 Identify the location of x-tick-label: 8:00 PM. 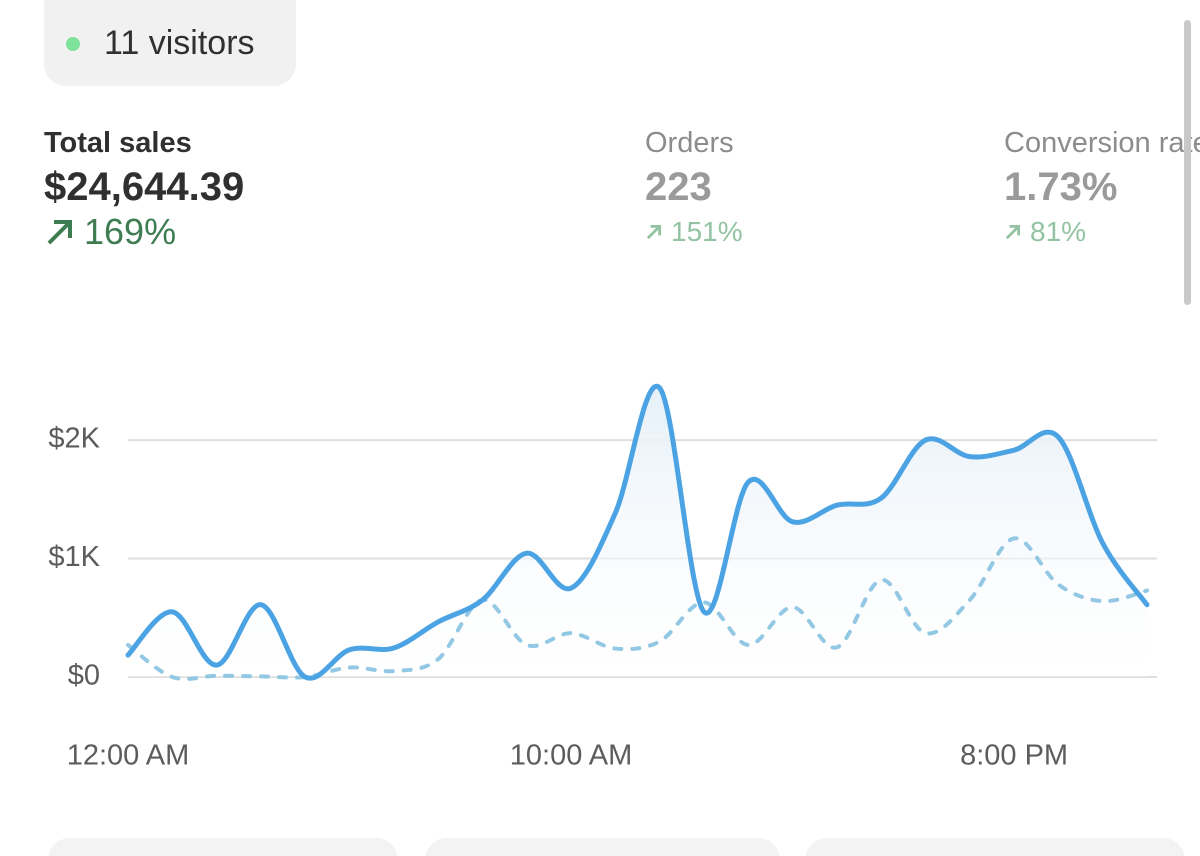
(1014, 756).